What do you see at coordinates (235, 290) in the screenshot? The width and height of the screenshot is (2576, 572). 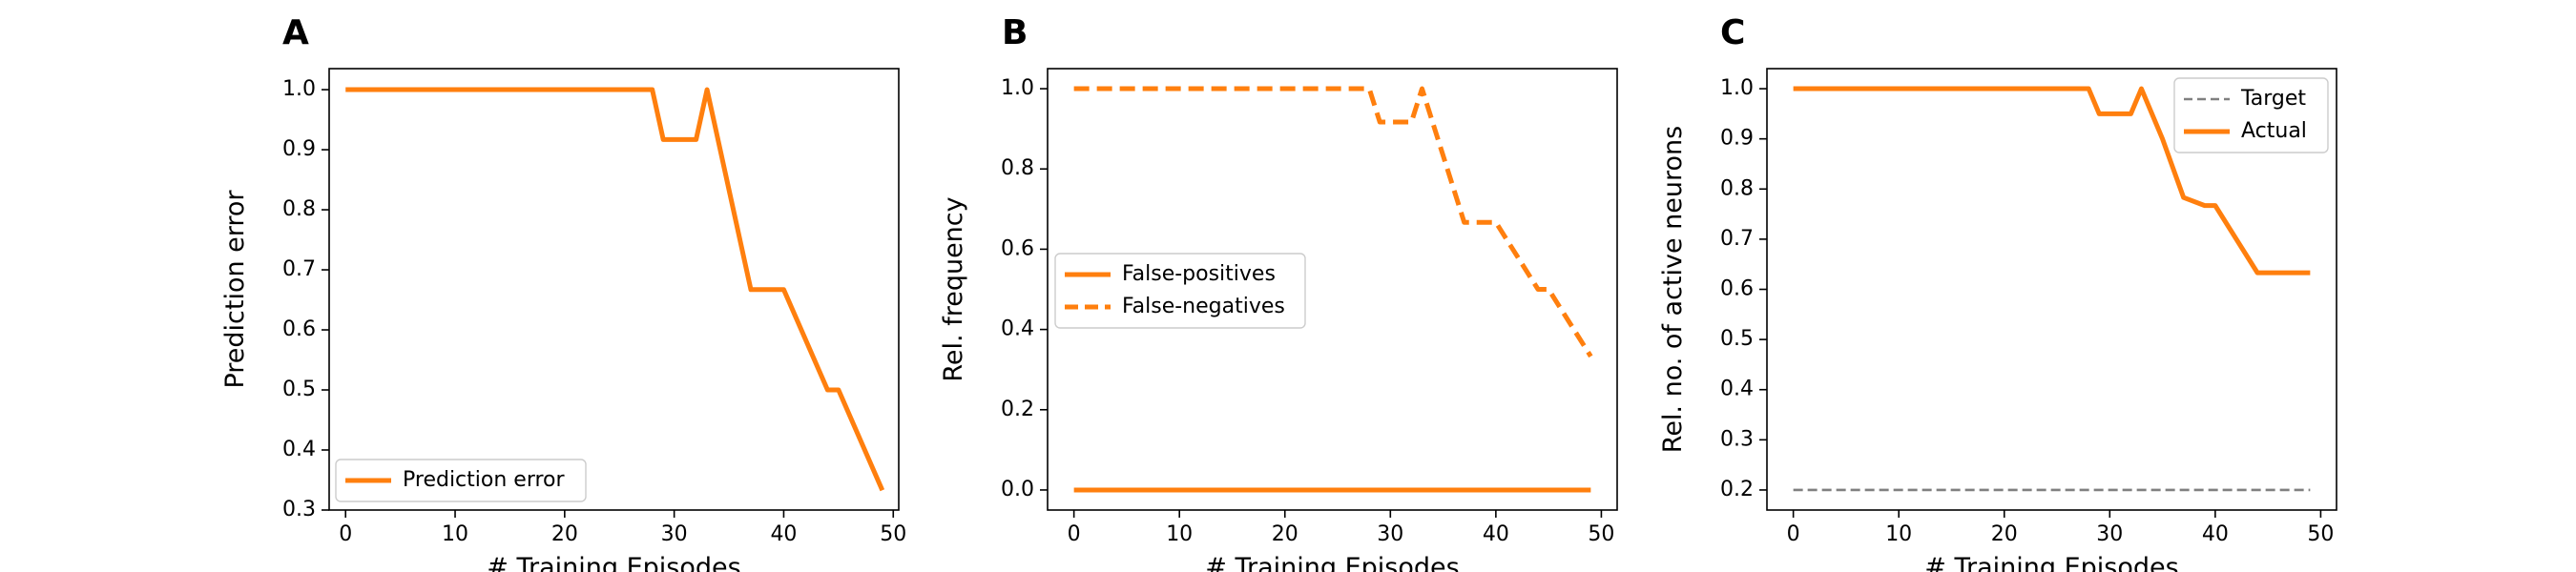 I see `y-axis-label: Prediction error` at bounding box center [235, 290].